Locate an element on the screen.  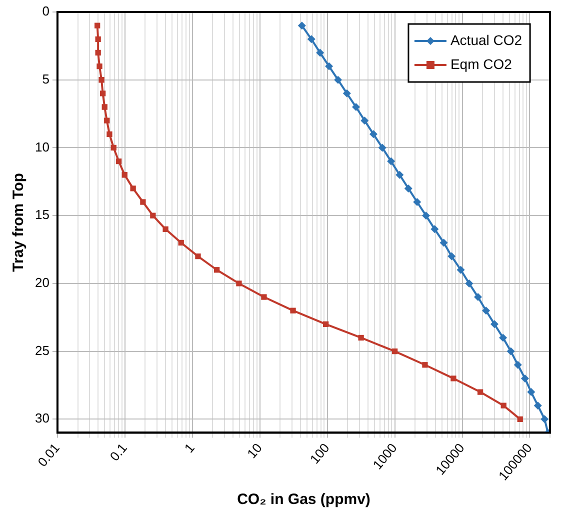
y-tick-label: 25 is located at coordinates (42, 350).